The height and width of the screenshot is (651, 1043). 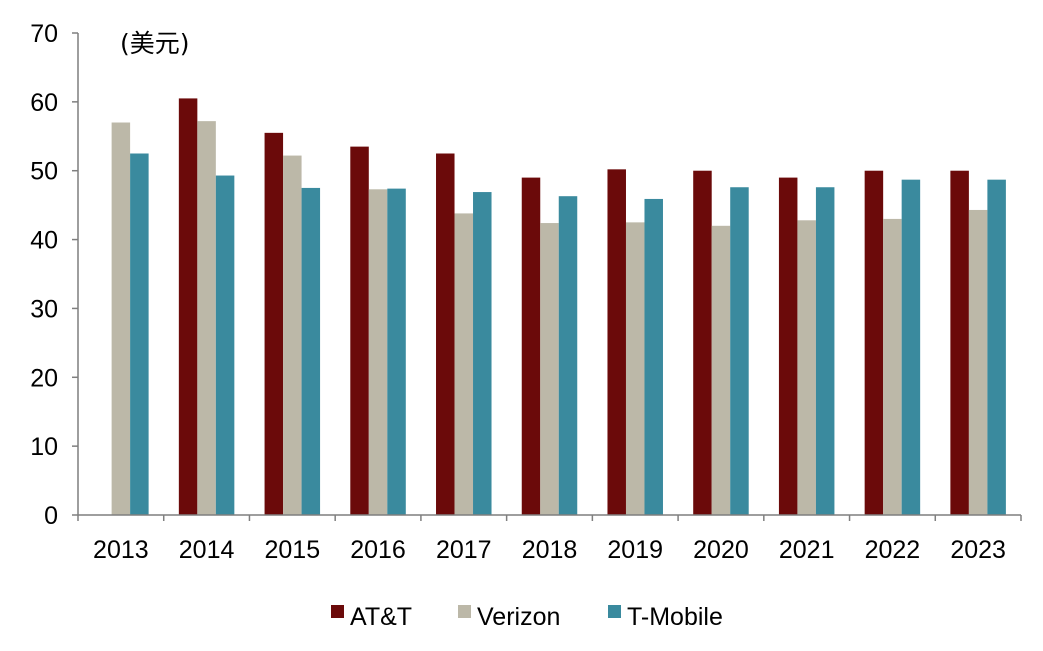 I want to click on bar-at-t-2023, so click(x=959, y=342).